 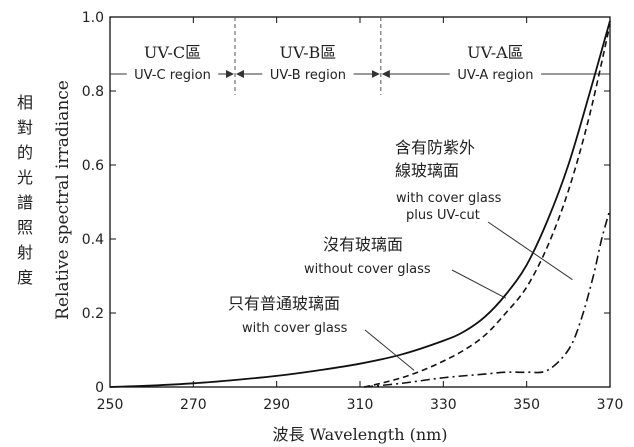 I want to click on x-axis-title: 波長 Wavelength (nm), so click(x=359, y=434).